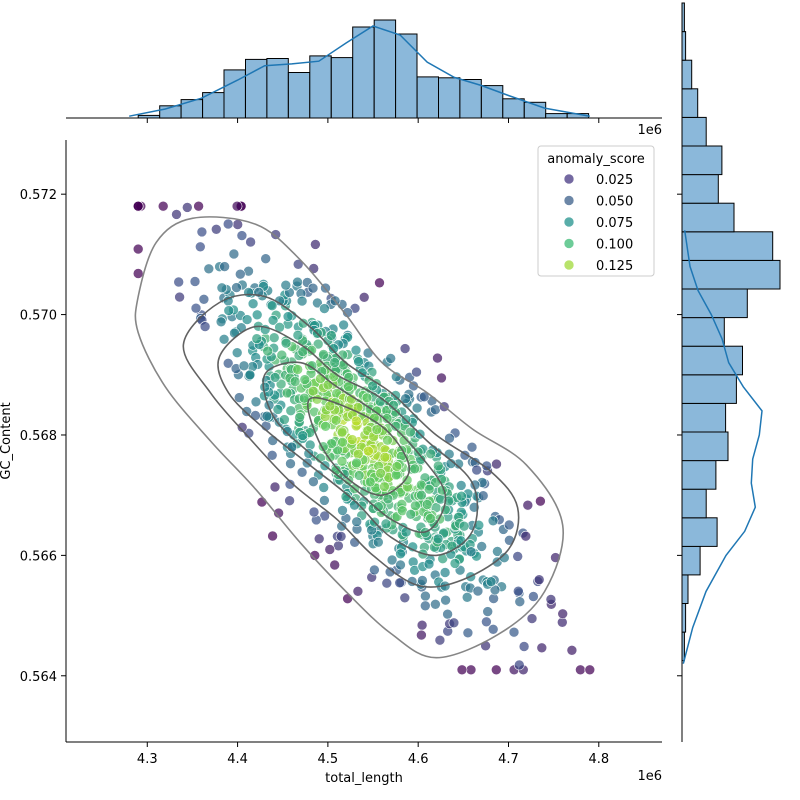 The width and height of the screenshot is (800, 800). What do you see at coordinates (614, 223) in the screenshot?
I see `legend-label: 0.075` at bounding box center [614, 223].